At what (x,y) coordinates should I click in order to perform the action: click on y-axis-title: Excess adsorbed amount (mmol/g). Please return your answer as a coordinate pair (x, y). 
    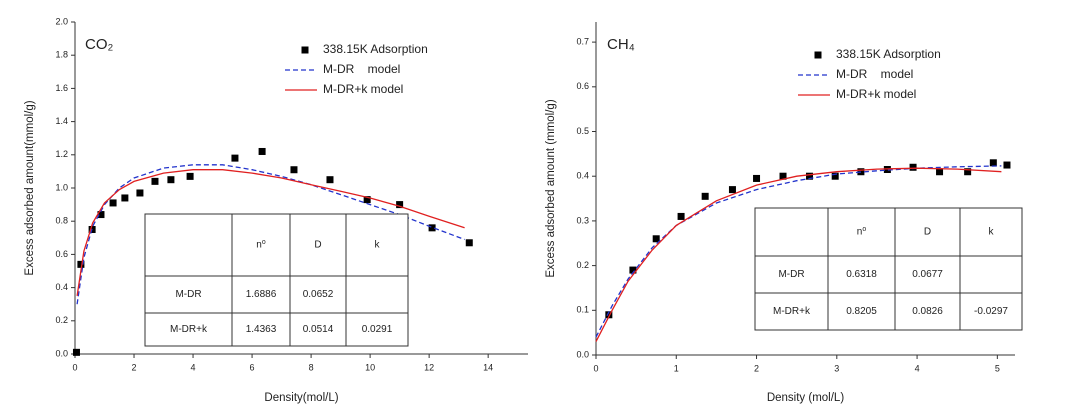
    Looking at the image, I should click on (551, 188).